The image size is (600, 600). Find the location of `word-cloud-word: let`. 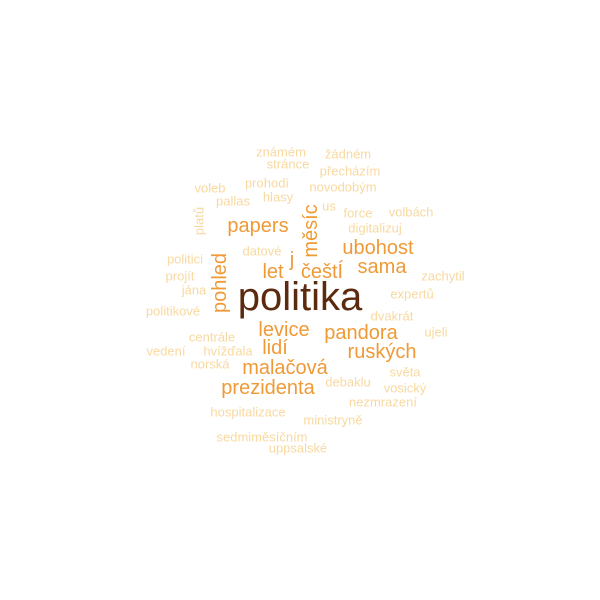

word-cloud-word: let is located at coordinates (273, 272).